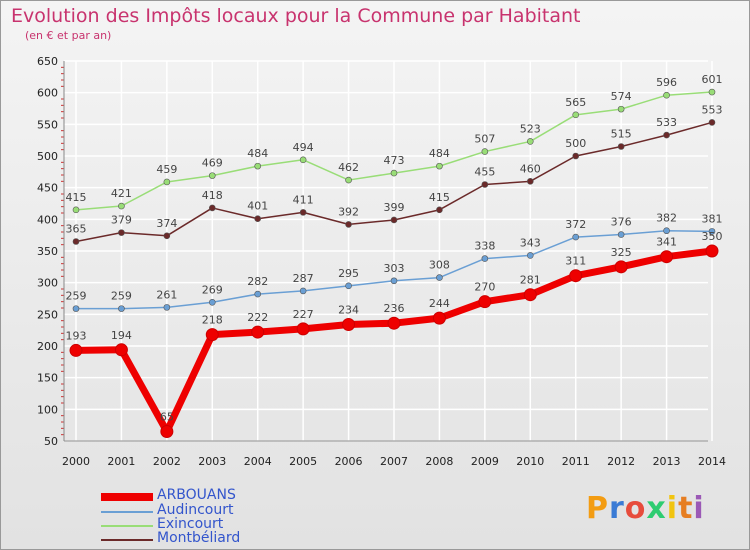 Image resolution: width=750 pixels, height=550 pixels. What do you see at coordinates (439, 197) in the screenshot?
I see `data-label-montbliard: 415` at bounding box center [439, 197].